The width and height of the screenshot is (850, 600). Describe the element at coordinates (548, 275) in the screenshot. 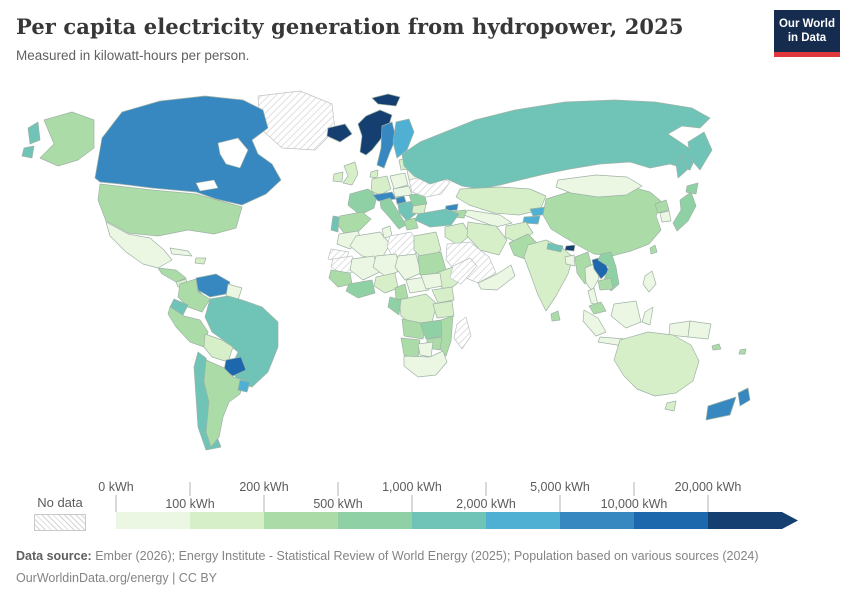

I see `country-india` at that location.